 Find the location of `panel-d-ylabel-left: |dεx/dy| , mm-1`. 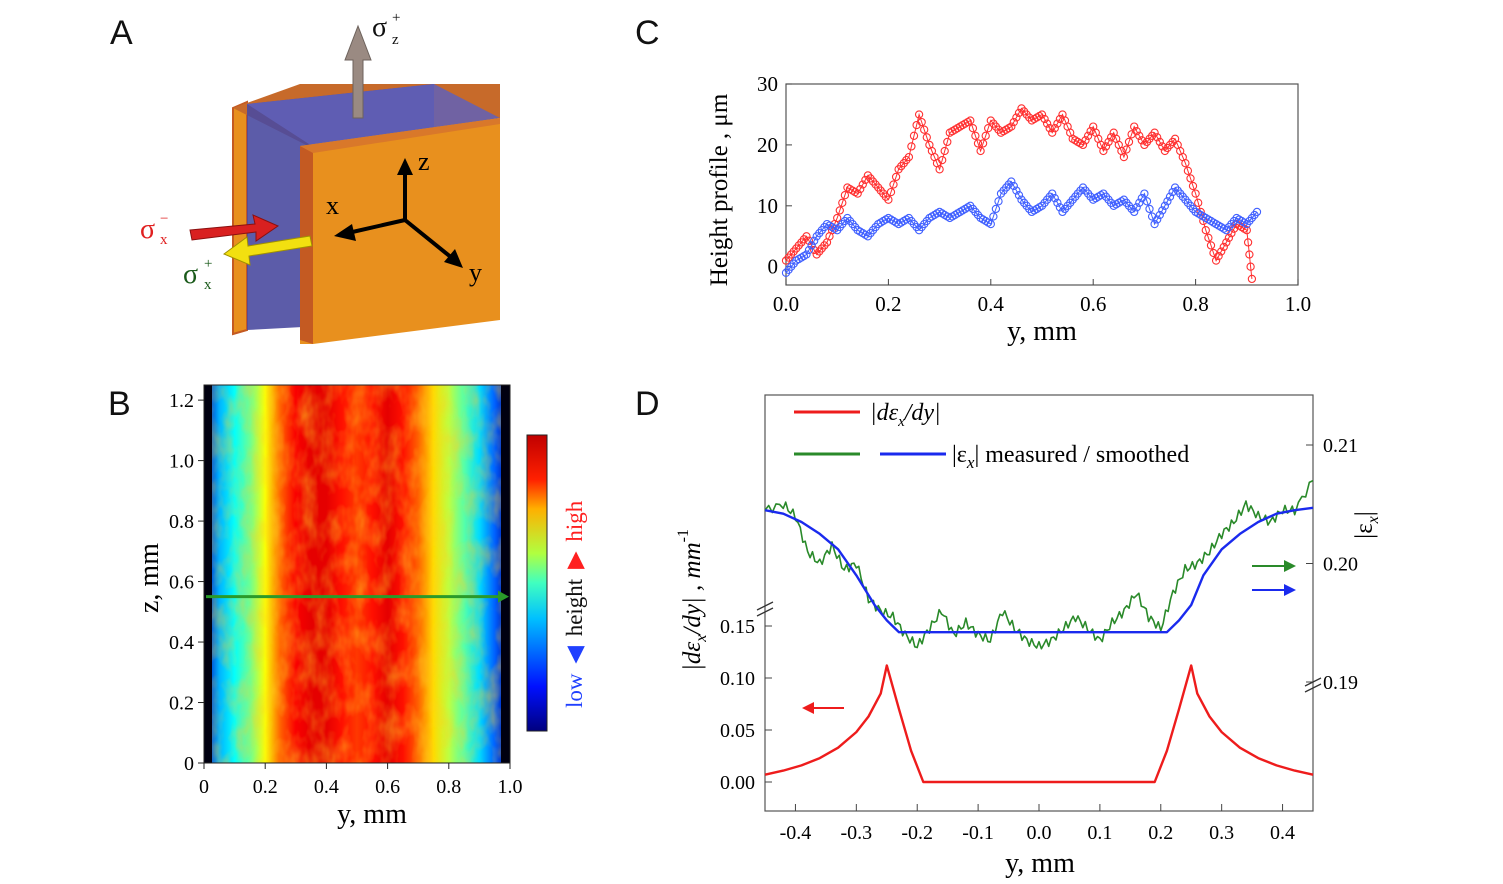

panel-d-ylabel-left: |dεx/dy| , mm-1 is located at coordinates (692, 600).